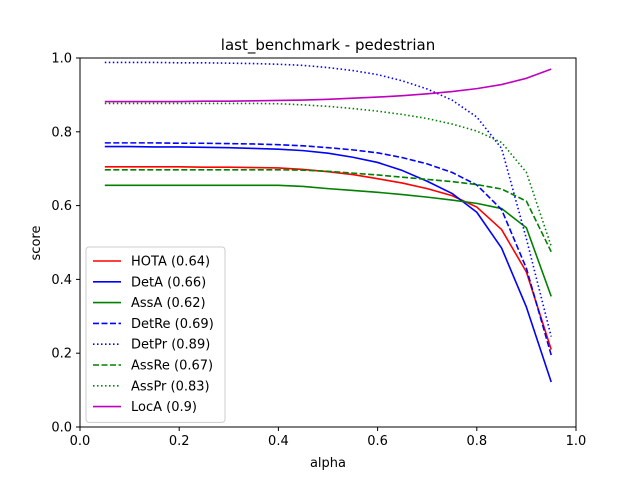  I want to click on legend-label-3: DetRe (0.69), so click(172, 324).